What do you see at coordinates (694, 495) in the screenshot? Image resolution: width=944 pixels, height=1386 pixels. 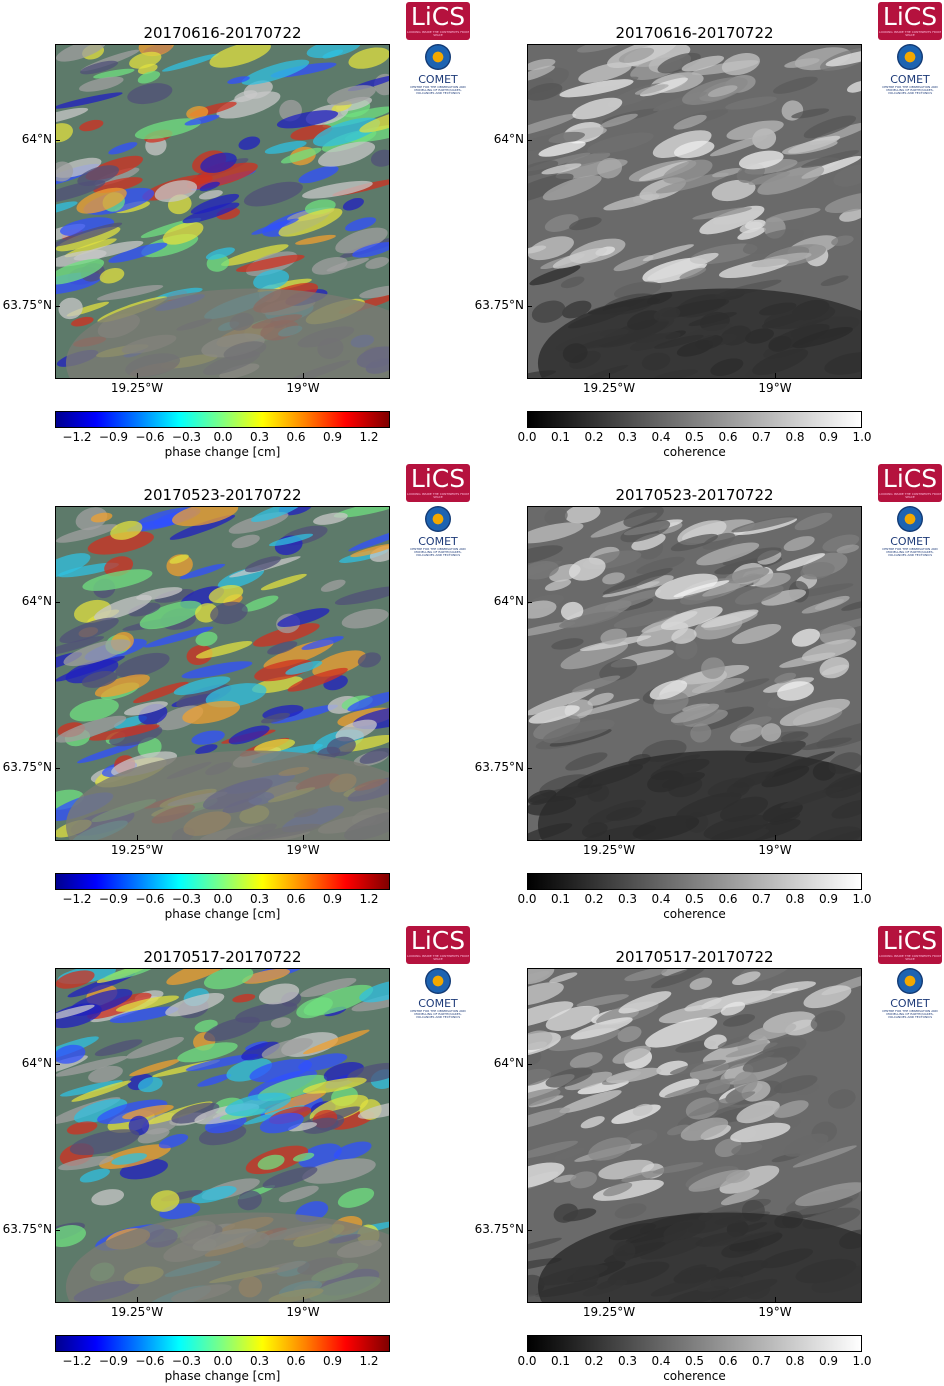 I see `panel-title: 20170523-20170722` at bounding box center [694, 495].